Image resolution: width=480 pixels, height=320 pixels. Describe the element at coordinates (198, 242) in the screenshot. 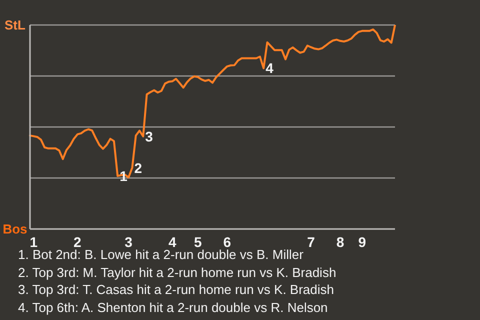

I see `x-tick-label: 5` at that location.